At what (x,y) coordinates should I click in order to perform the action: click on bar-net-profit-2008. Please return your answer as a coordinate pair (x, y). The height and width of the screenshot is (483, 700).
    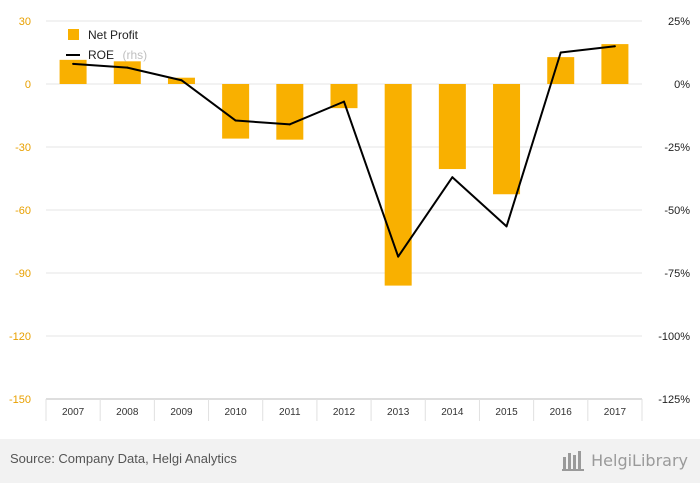
    Looking at the image, I should click on (127, 72).